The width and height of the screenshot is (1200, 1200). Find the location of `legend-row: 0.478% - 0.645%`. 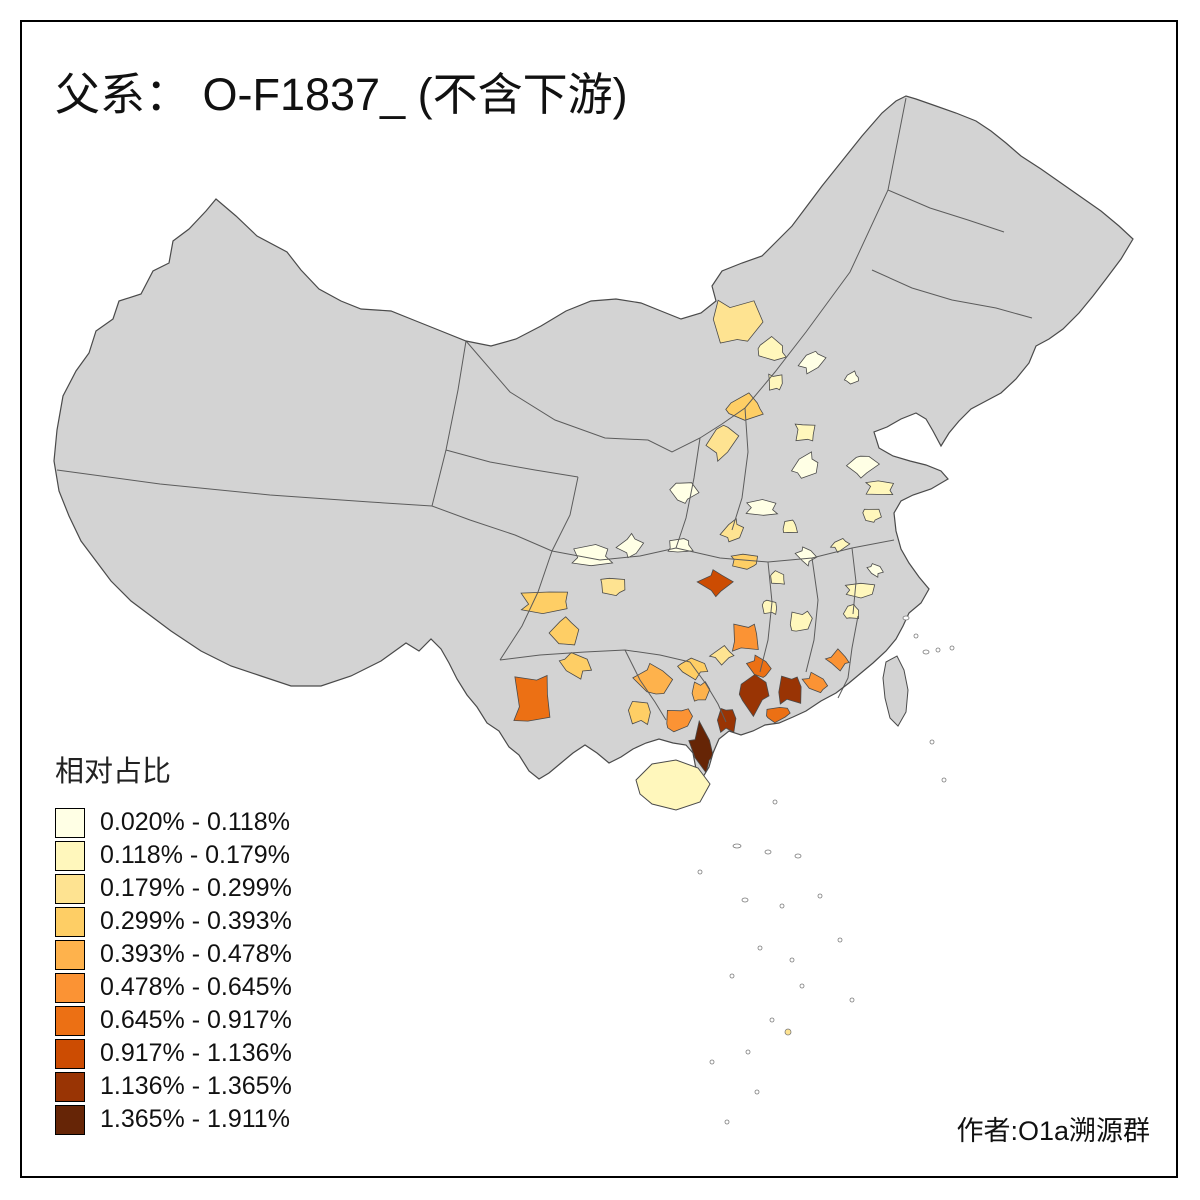

legend-row: 0.478% - 0.645% is located at coordinates (173, 987).